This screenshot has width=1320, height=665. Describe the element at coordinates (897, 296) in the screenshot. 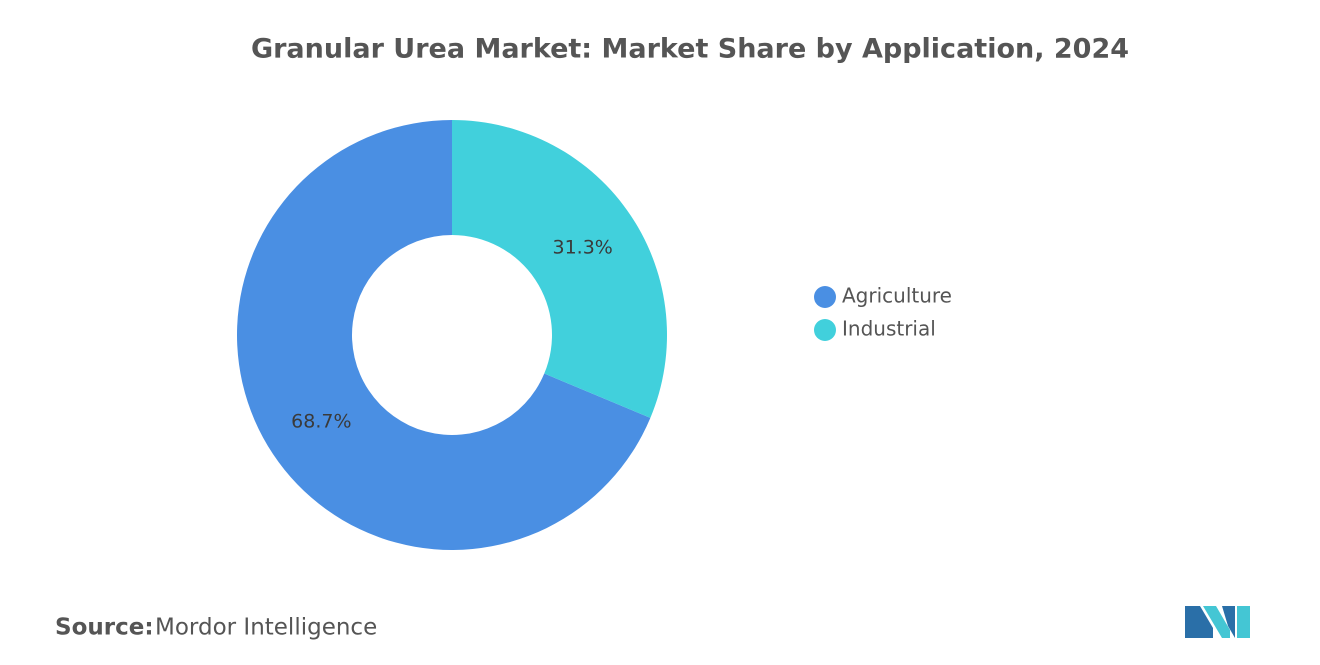

I see `legend-label: Agriculture` at that location.